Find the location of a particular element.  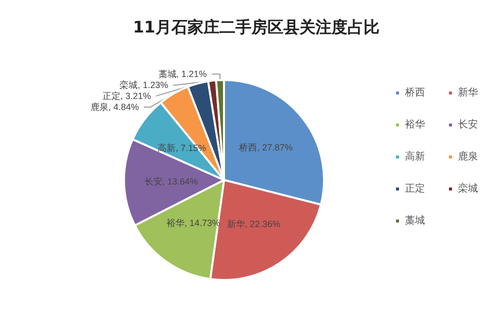

legend-label: 桥西 is located at coordinates (414, 92).